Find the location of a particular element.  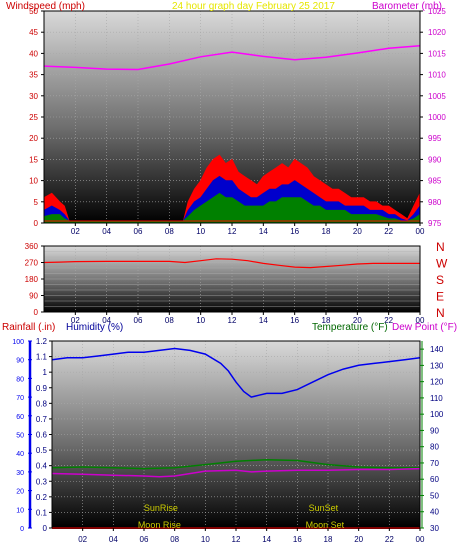

wind-ytick-label: 20 is located at coordinates (33, 138).